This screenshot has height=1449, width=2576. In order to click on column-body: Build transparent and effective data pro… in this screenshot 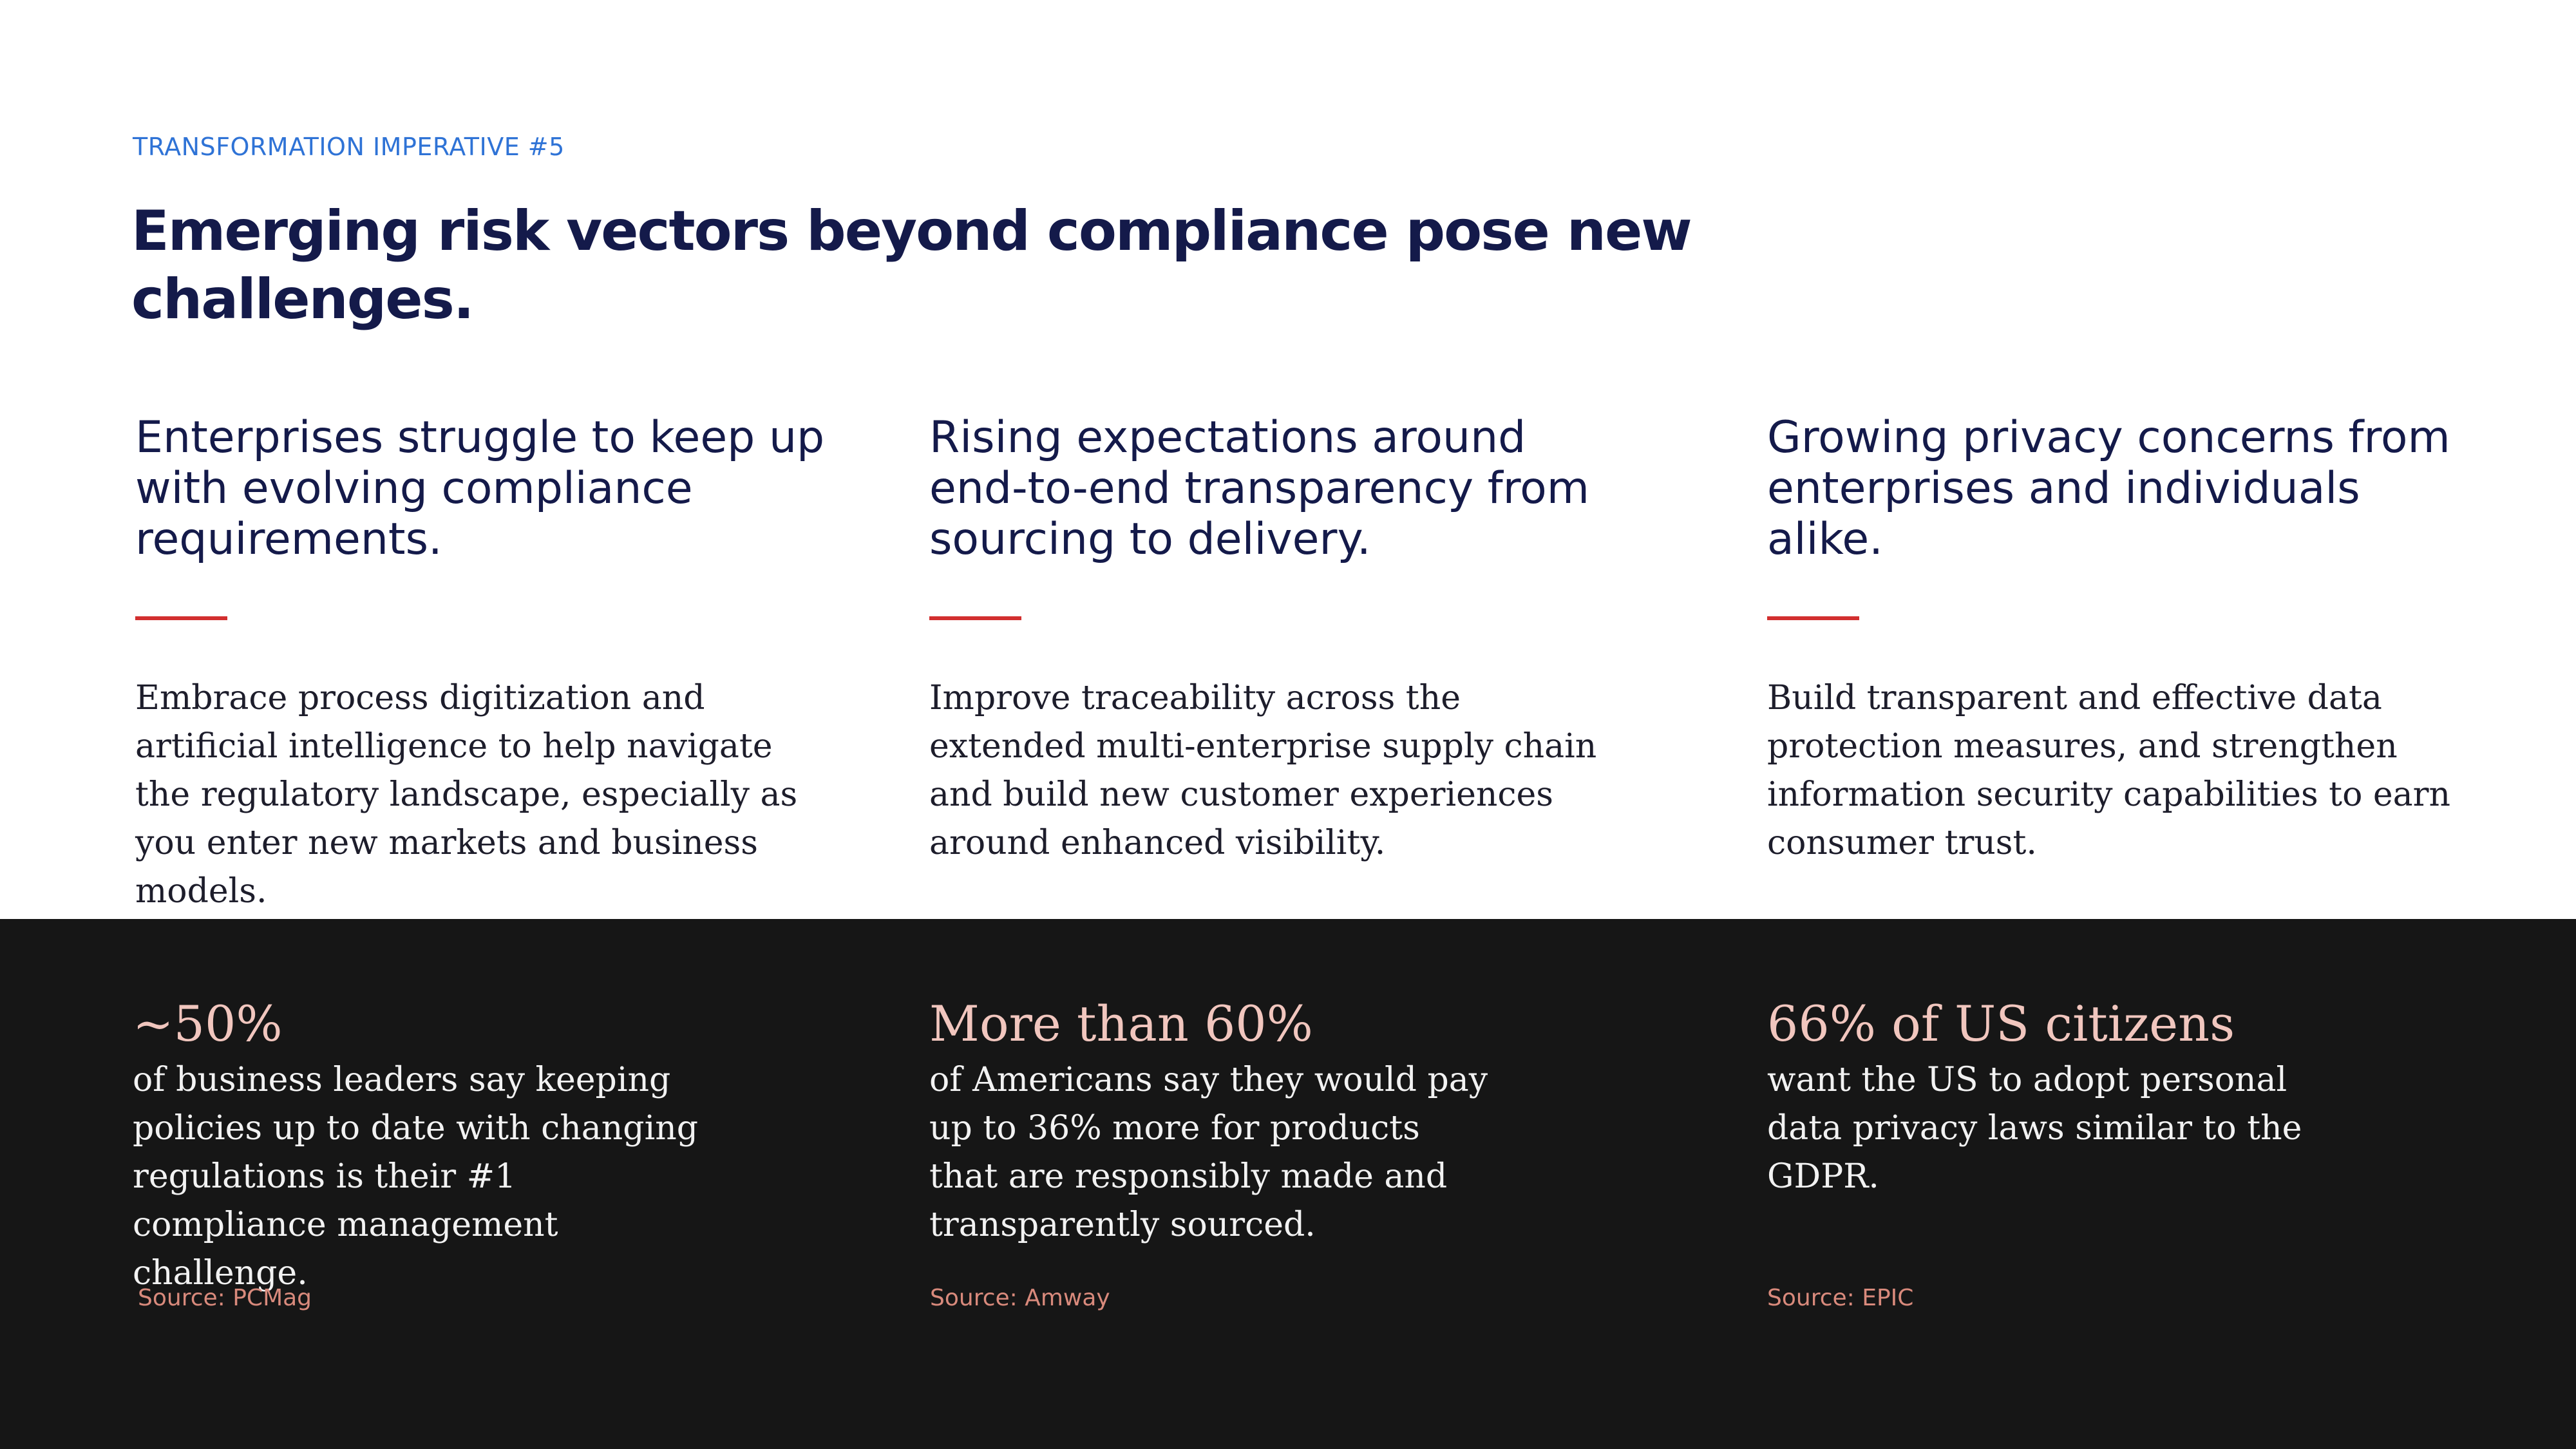, I will do `click(2109, 771)`.